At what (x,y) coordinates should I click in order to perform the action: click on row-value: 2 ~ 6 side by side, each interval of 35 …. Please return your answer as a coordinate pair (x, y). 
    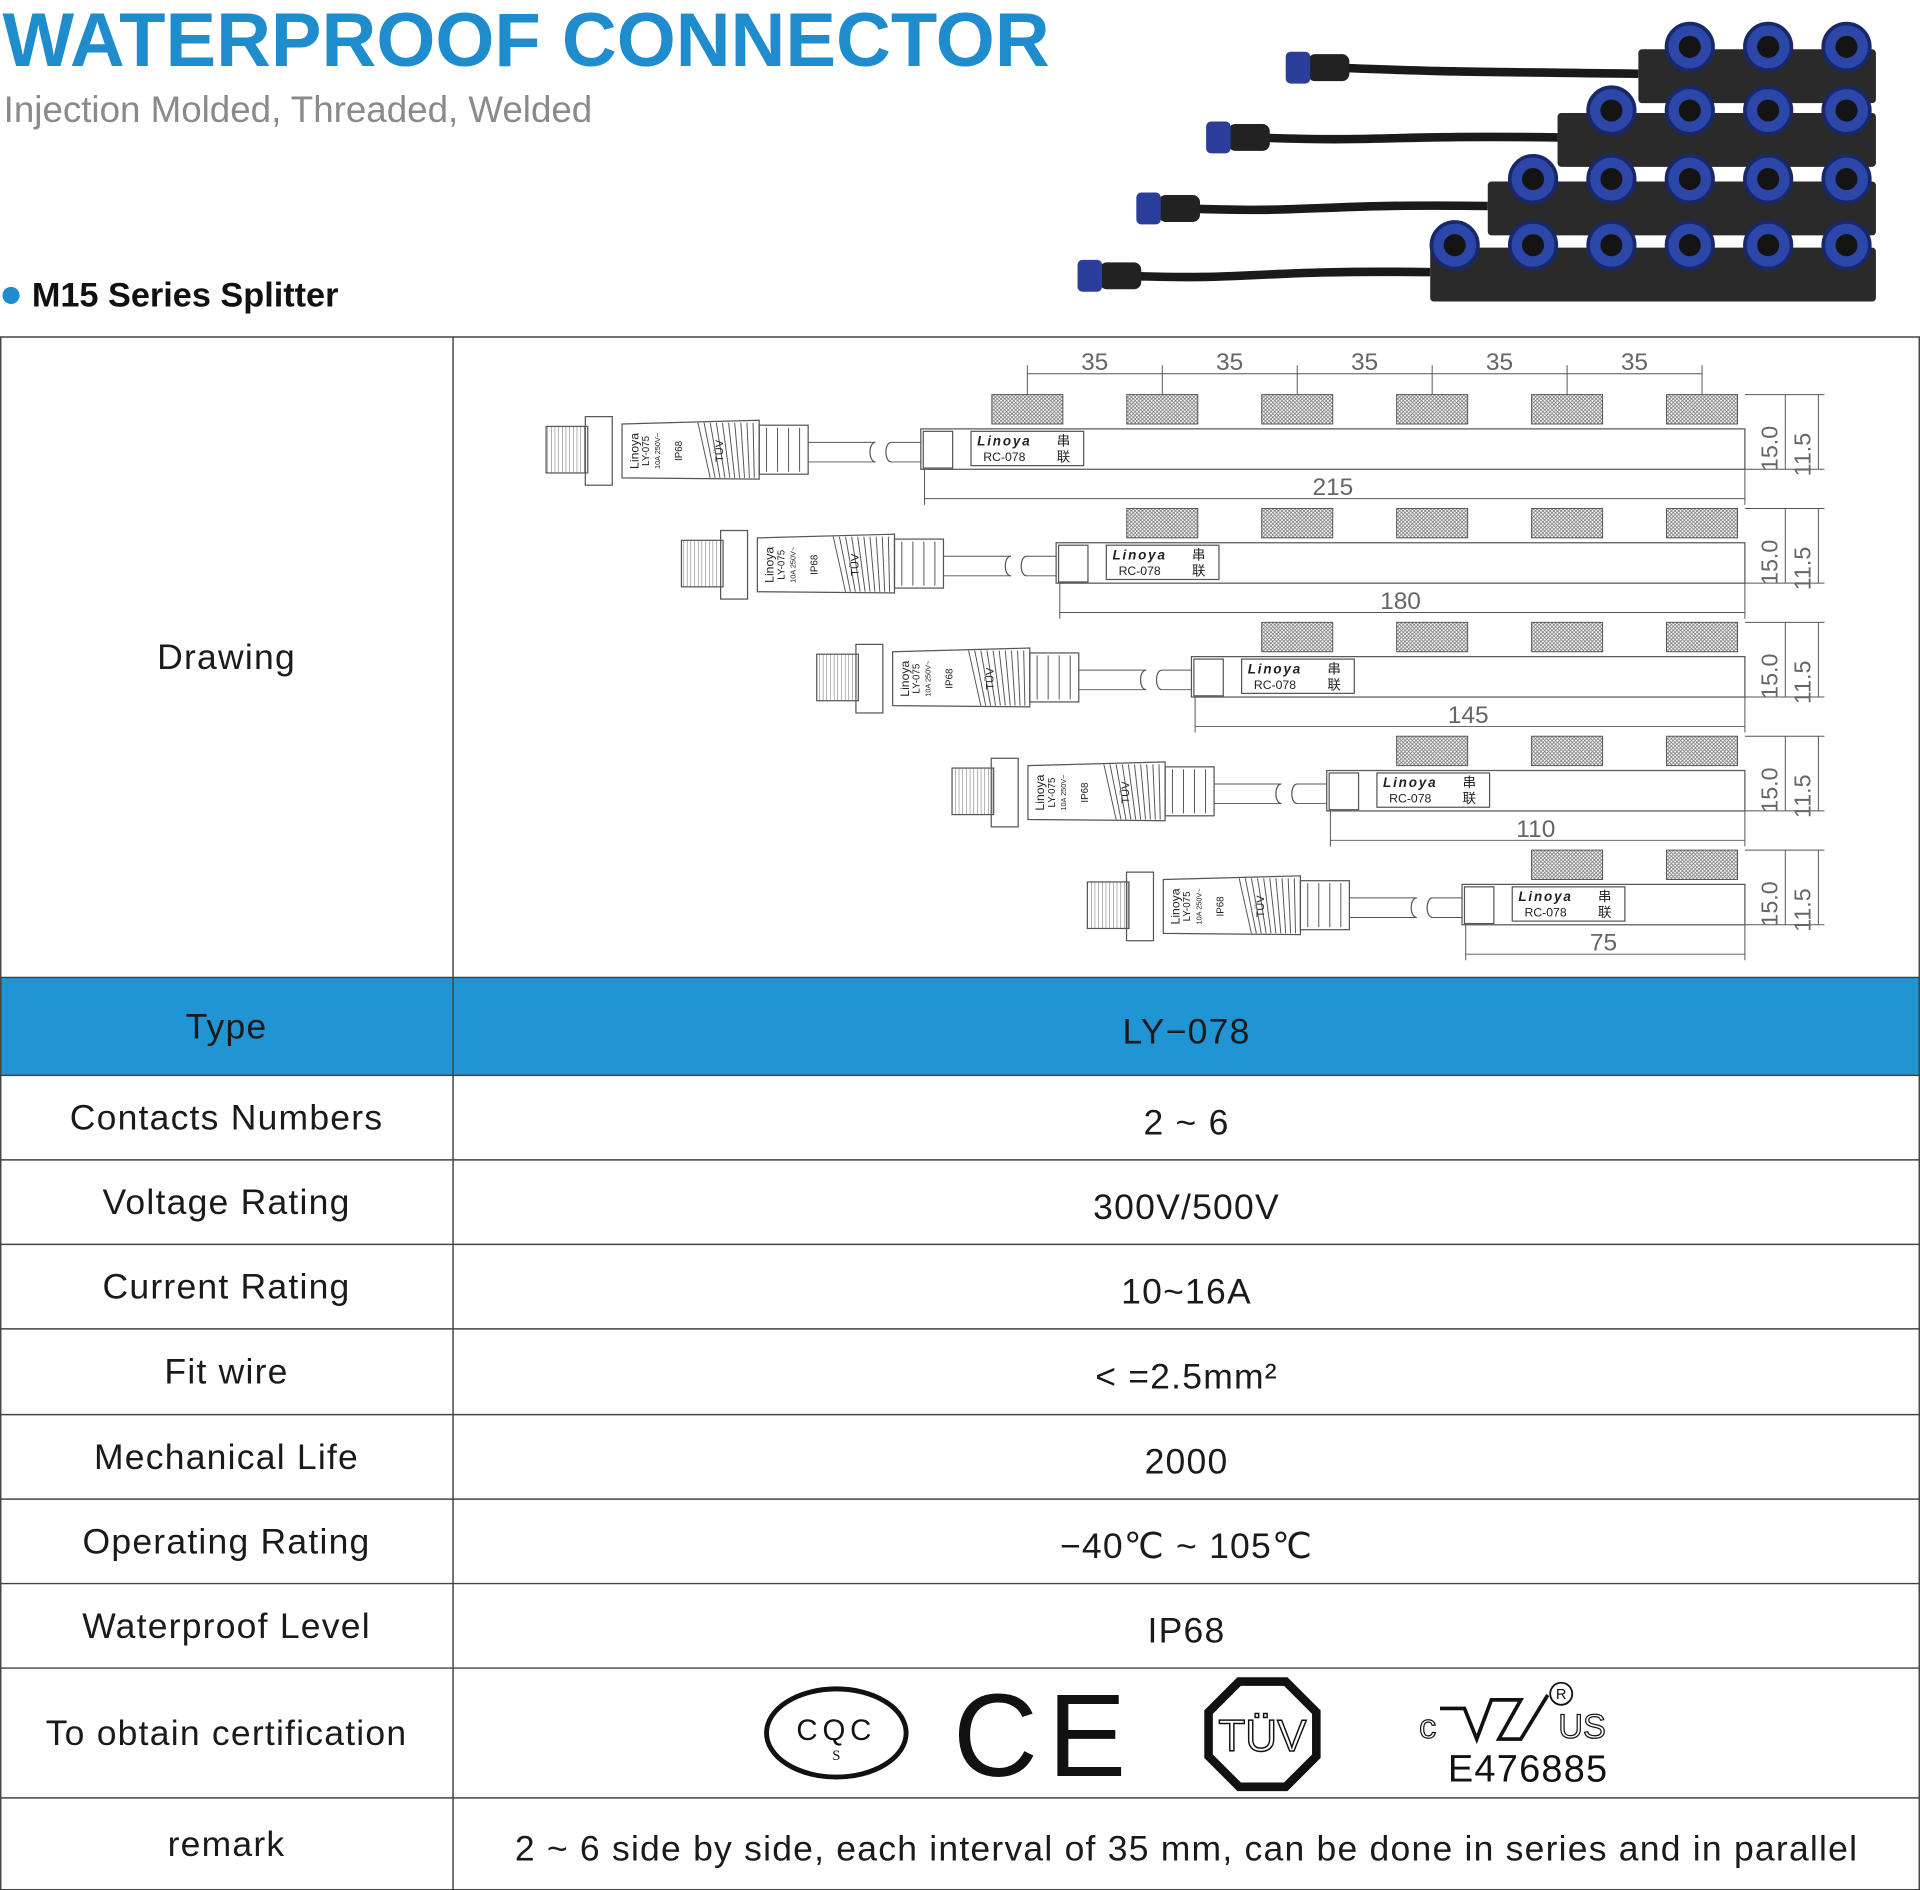
    Looking at the image, I should click on (1186, 1849).